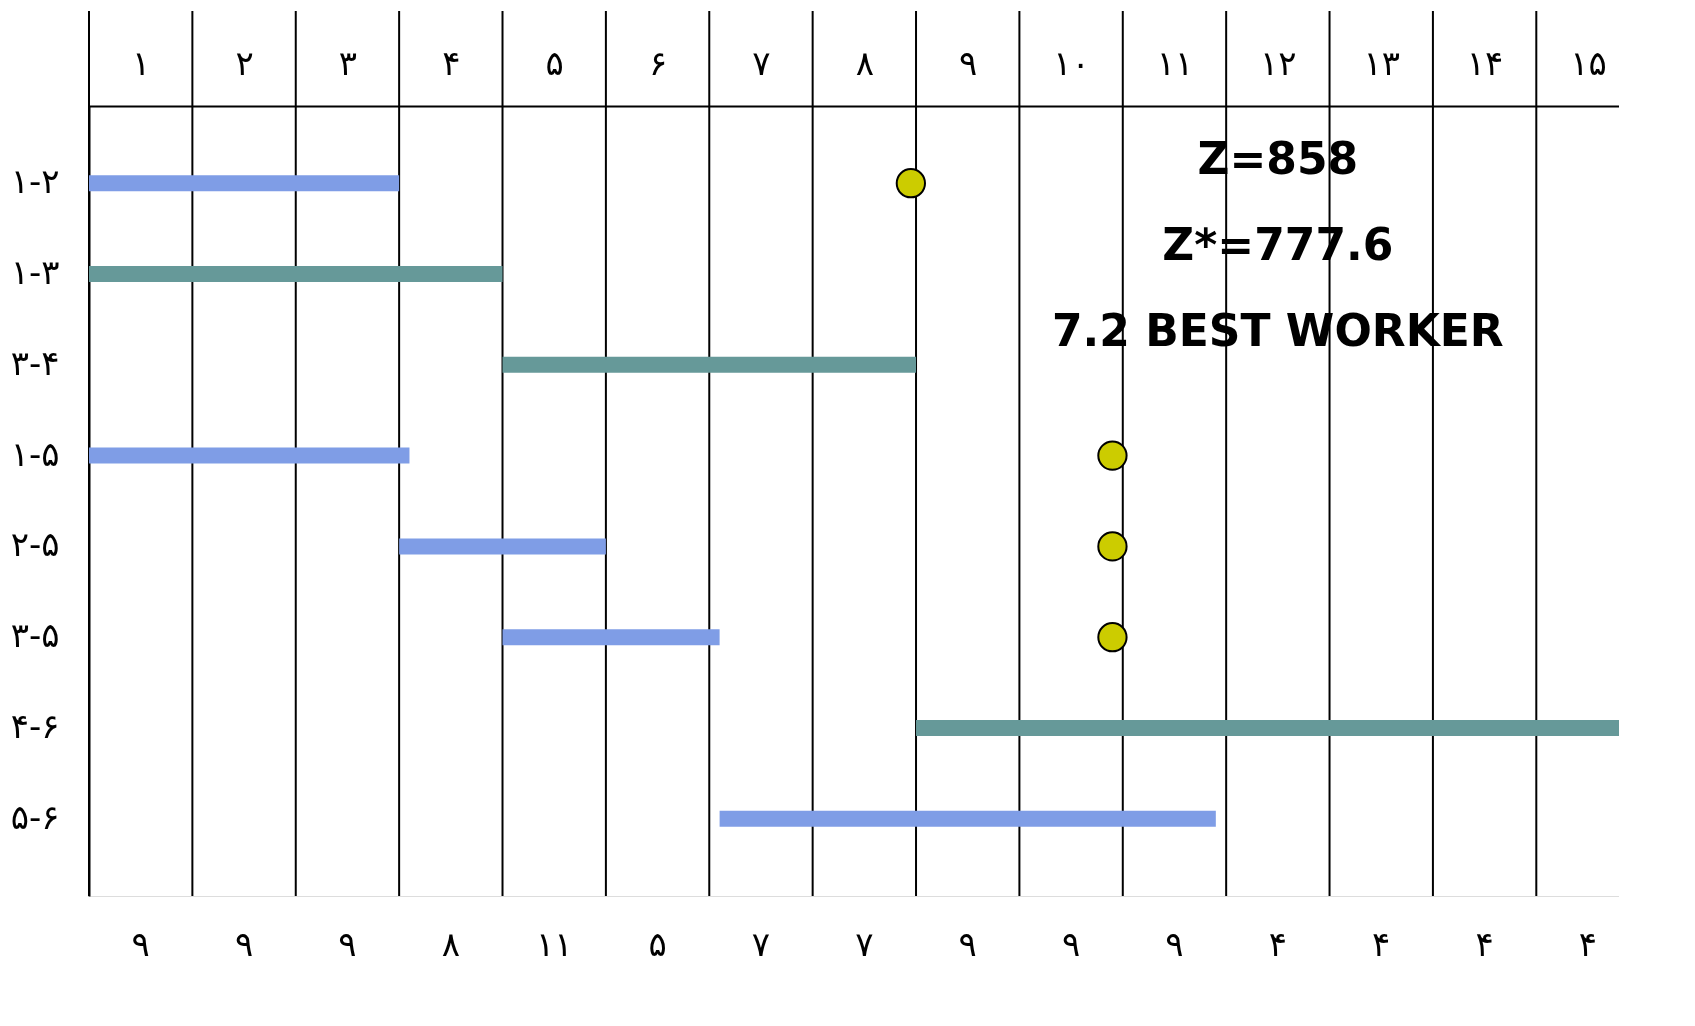 The width and height of the screenshot is (1695, 1026). Describe the element at coordinates (1278, 62) in the screenshot. I see `x-tick-label: ١٢` at that location.